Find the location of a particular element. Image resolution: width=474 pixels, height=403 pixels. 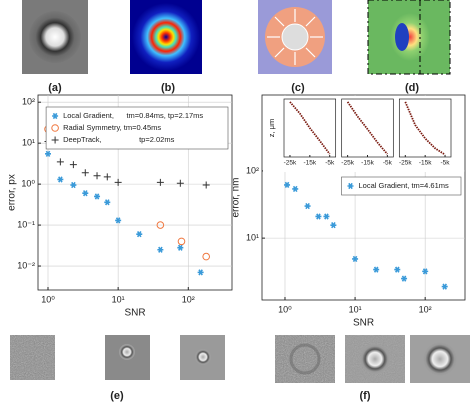

legend-label: DeepTrack, tp=2.02ms is located at coordinates (118, 139).